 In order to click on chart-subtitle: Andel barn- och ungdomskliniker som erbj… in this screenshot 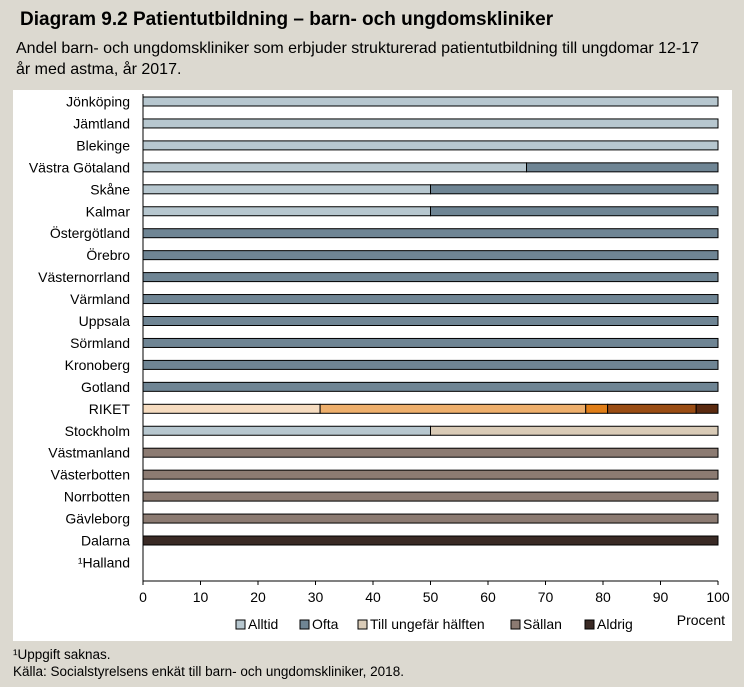, I will do `click(358, 59)`.